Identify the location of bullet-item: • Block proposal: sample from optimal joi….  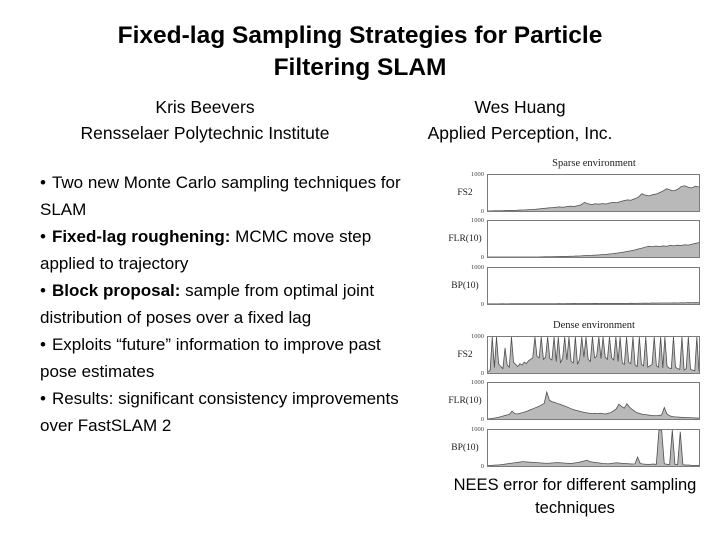
(221, 304).